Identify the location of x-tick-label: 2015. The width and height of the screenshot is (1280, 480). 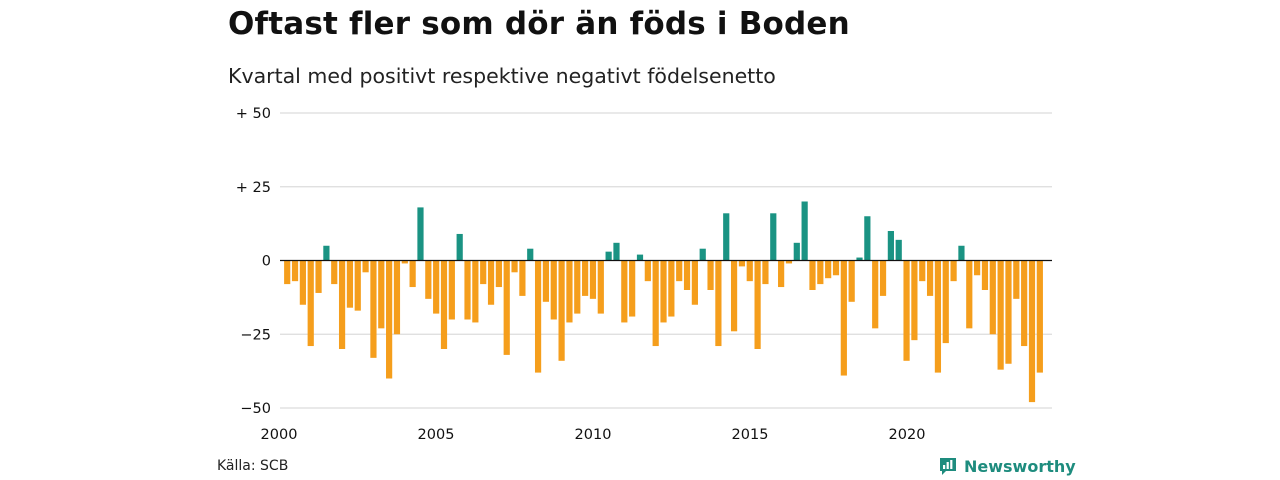
(750, 435).